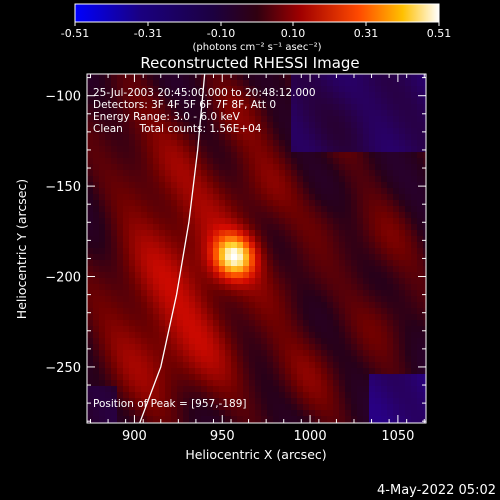  What do you see at coordinates (63, 97) in the screenshot?
I see `y-tick-label: −100` at bounding box center [63, 97].